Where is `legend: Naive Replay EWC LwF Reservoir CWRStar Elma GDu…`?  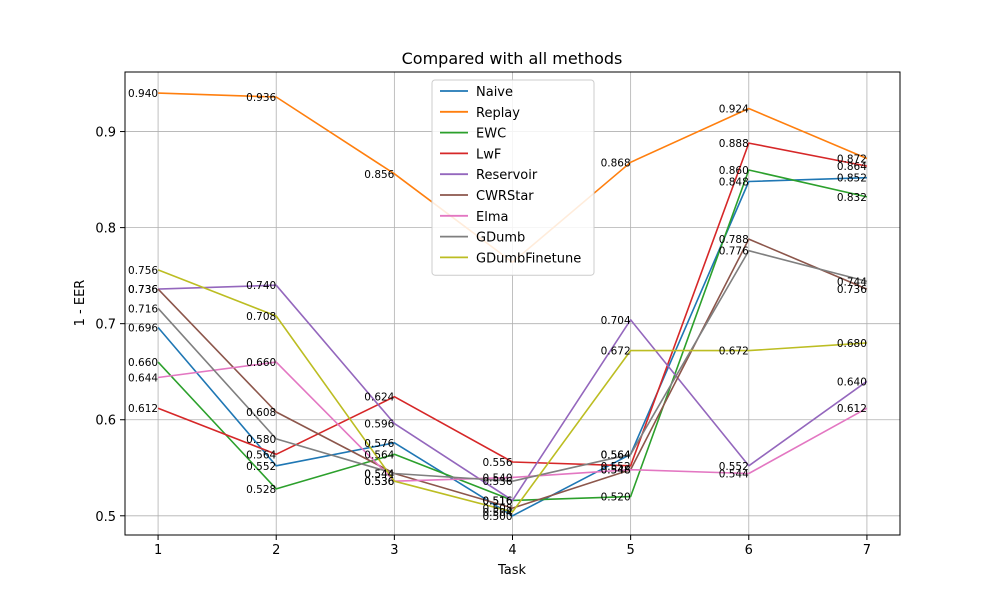 legend: Naive Replay EWC LwF Reservoir CWRStar Elma GDu… is located at coordinates (513, 177).